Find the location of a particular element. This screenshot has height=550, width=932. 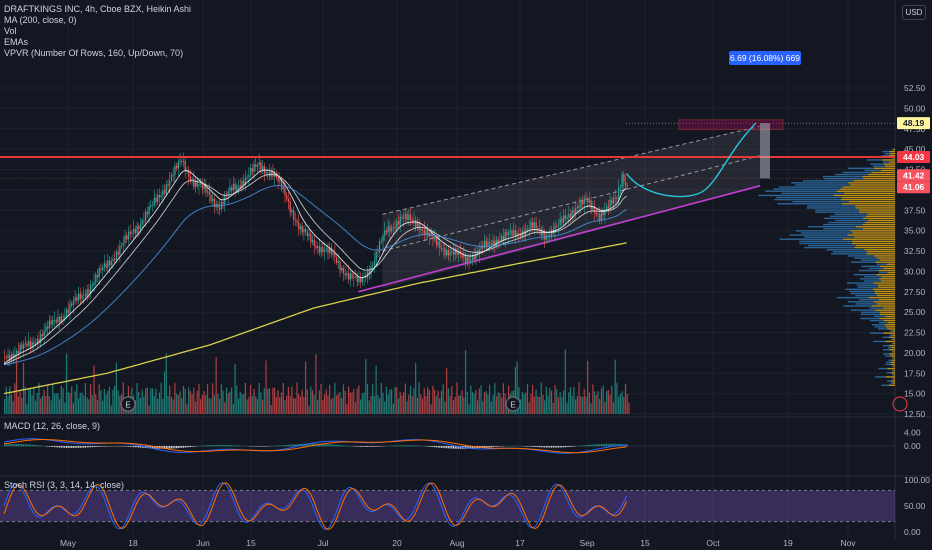

alert-marker is located at coordinates (900, 404).